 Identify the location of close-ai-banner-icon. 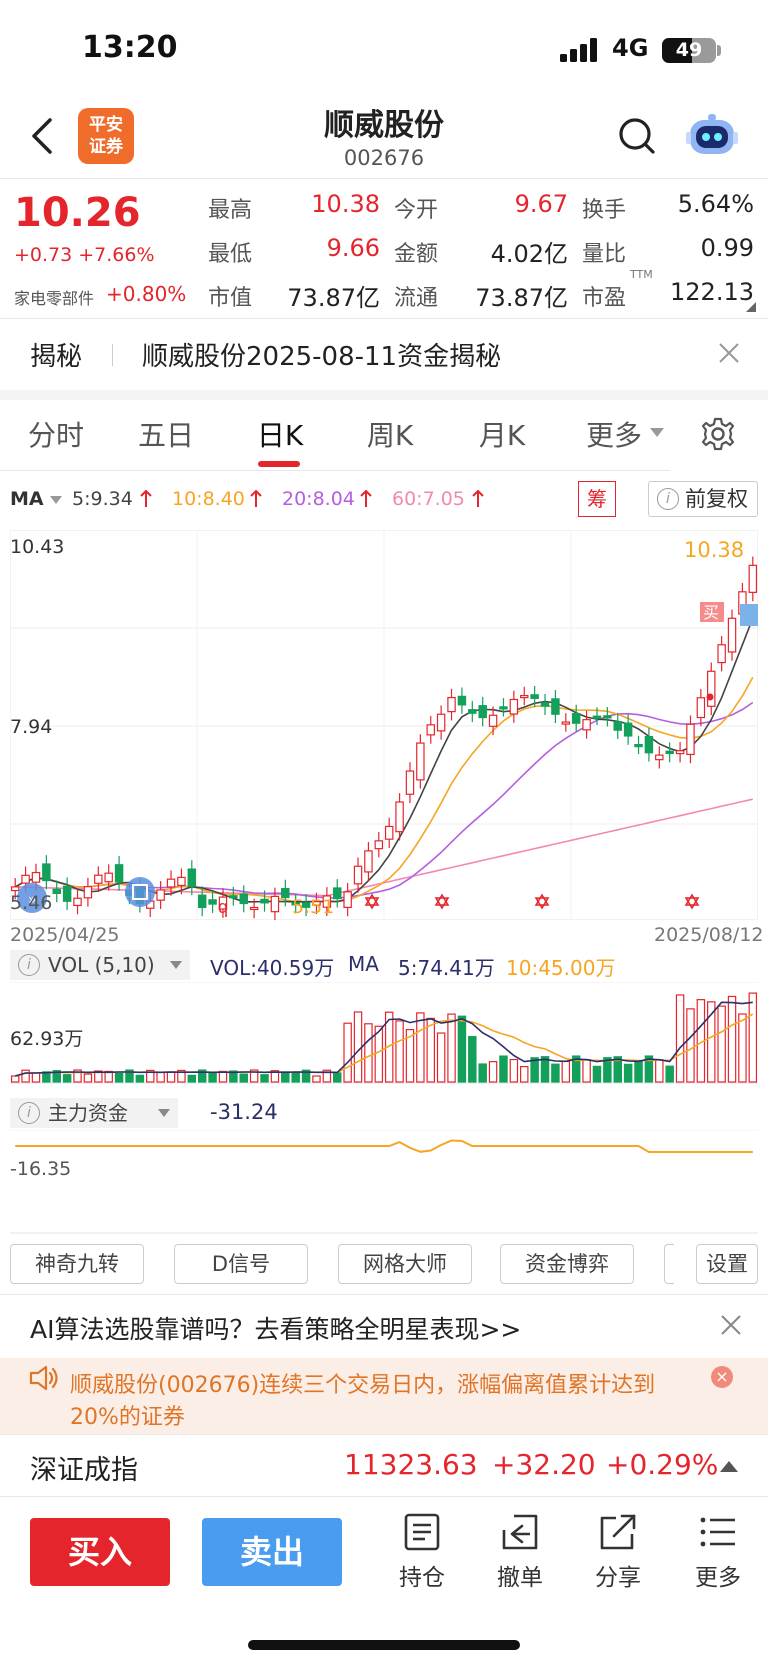
(731, 1325).